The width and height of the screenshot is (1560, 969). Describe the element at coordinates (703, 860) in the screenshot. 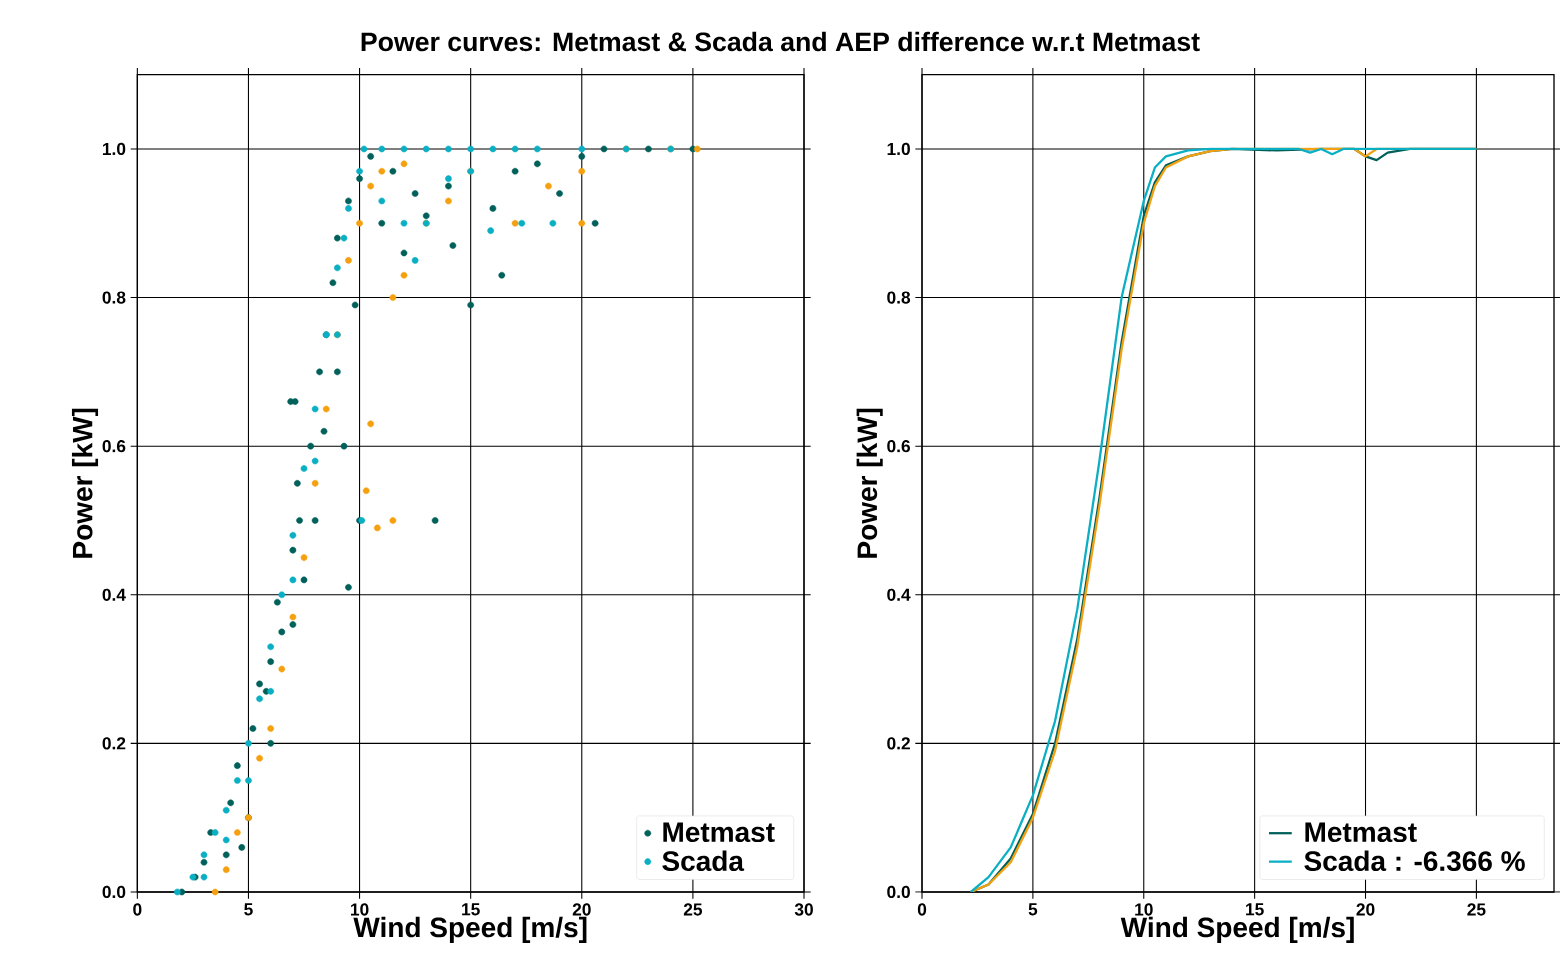

I see `legend-label: Scada` at that location.